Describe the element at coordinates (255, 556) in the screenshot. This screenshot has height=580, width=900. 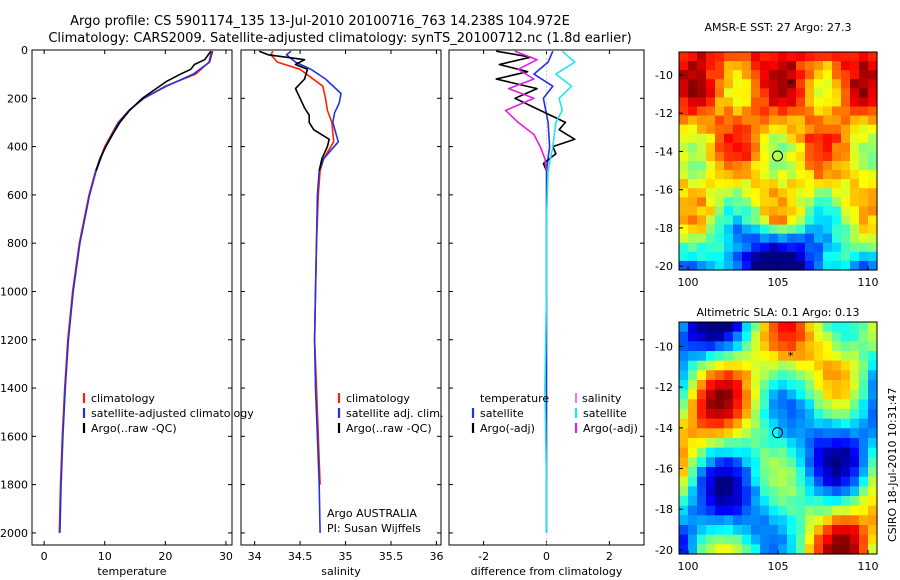
I see `x-tick-label: 34` at that location.